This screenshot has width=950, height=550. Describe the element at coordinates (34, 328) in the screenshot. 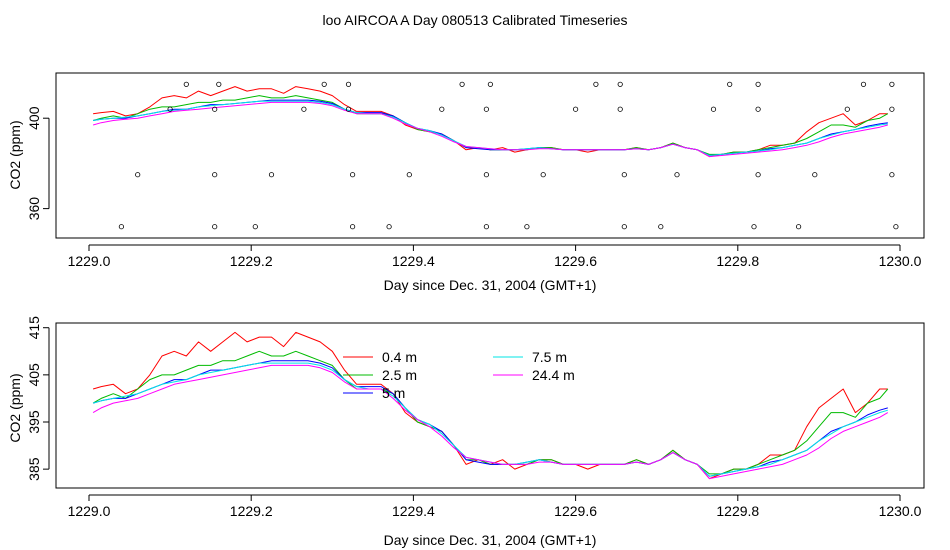

I see `bottom-y-tick-label: 415` at that location.